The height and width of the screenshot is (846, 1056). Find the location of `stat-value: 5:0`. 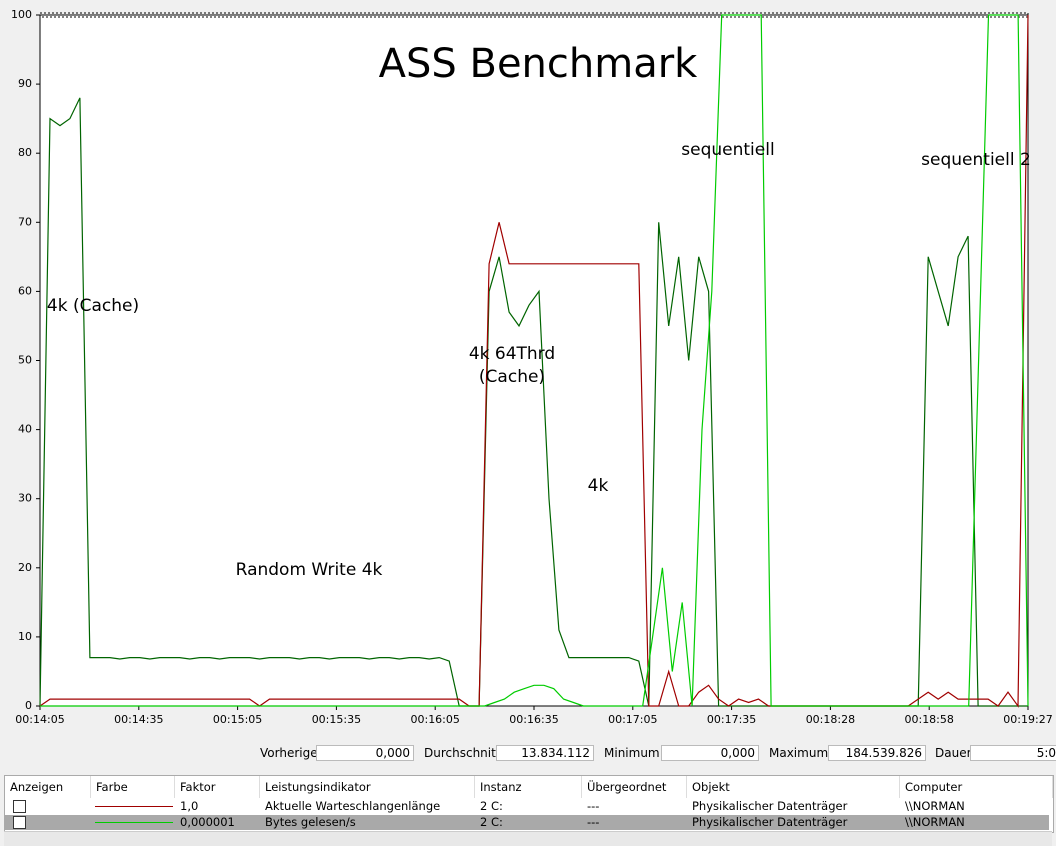

stat-value: 5:0 is located at coordinates (1013, 753).